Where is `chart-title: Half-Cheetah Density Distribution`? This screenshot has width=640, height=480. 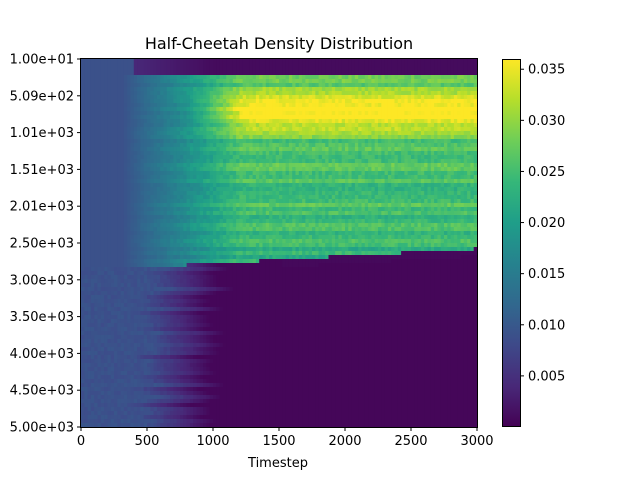
chart-title: Half-Cheetah Density Distribution is located at coordinates (279, 43).